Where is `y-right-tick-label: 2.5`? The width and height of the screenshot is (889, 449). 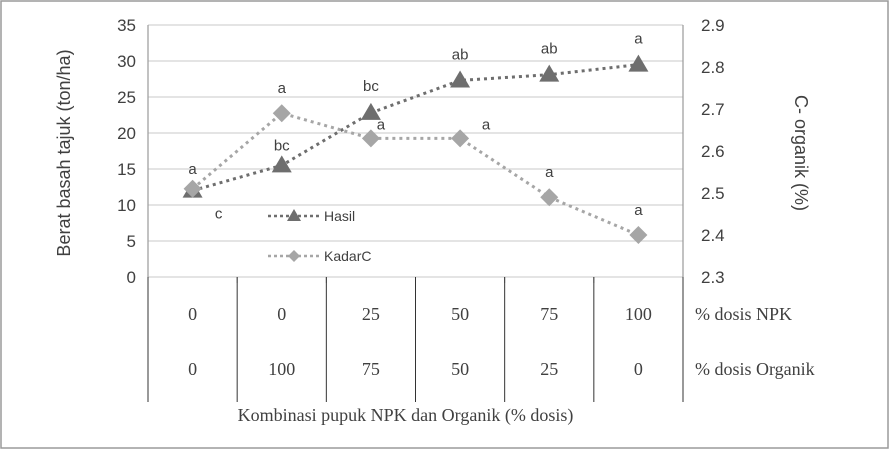 y-right-tick-label: 2.5 is located at coordinates (713, 193).